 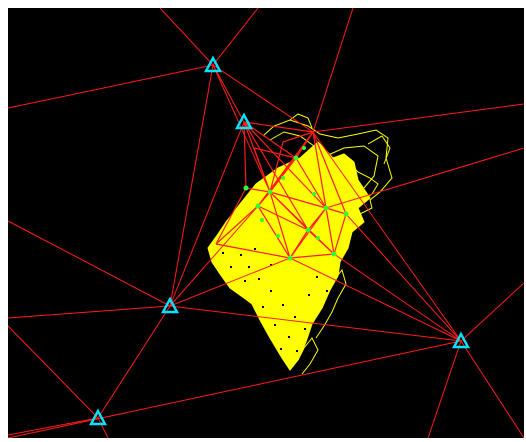 I want to click on triangulation-edges-inner, so click(x=281, y=190).